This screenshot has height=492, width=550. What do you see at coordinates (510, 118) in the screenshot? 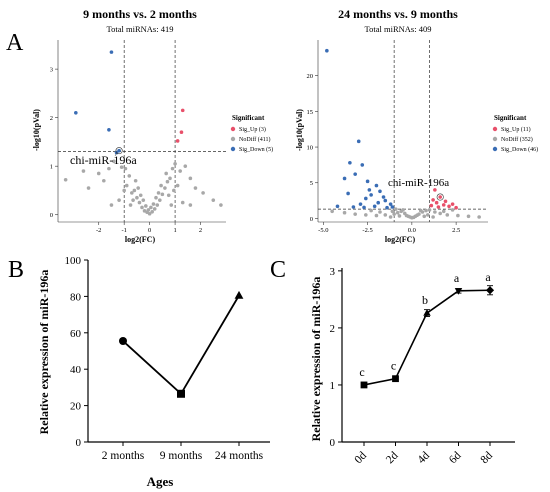
I see `volcano2-legend-title: Significant` at bounding box center [510, 118].